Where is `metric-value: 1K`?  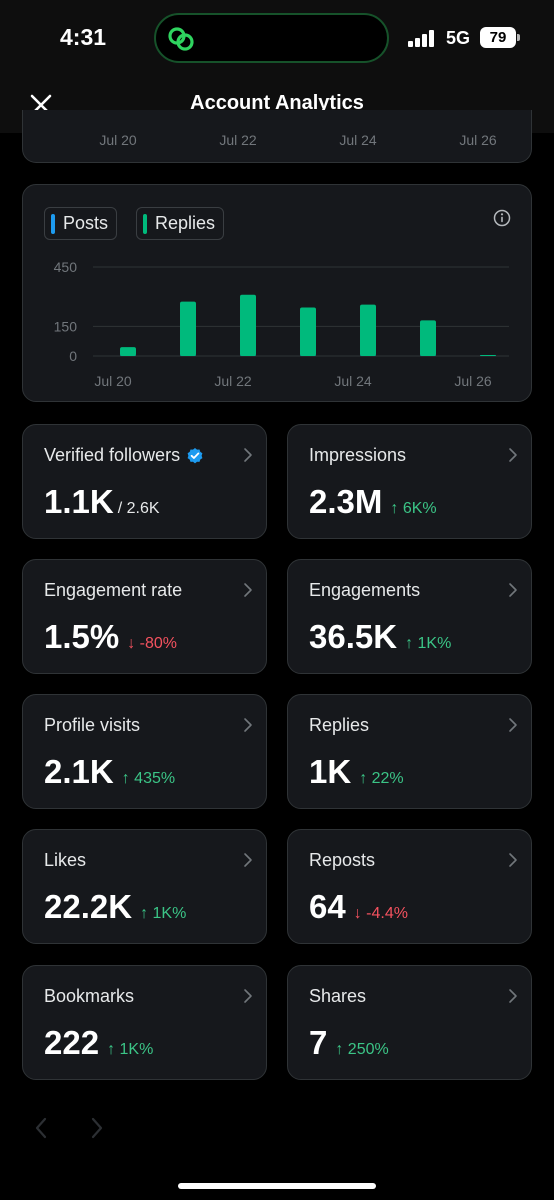 metric-value: 1K is located at coordinates (330, 771).